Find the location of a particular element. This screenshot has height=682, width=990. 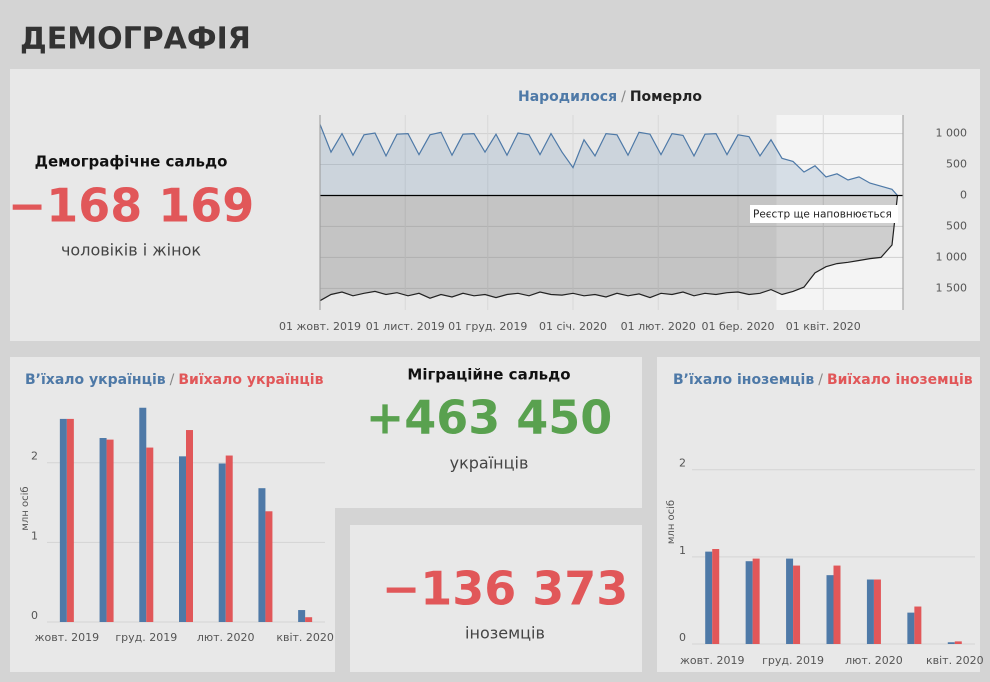

kpi-unit: чоловіків і жінок is located at coordinates (131, 250).